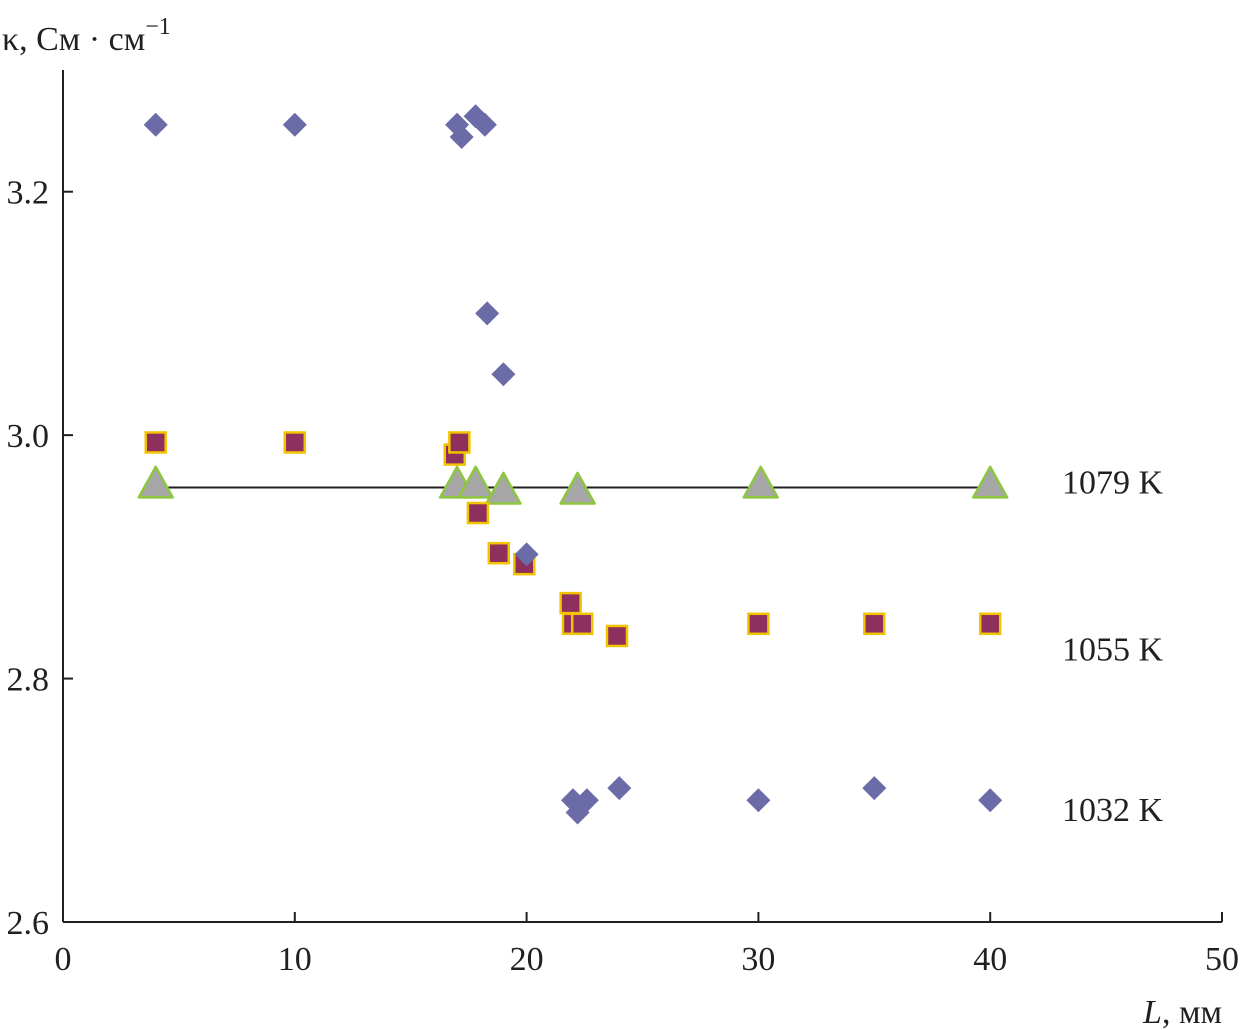 The height and width of the screenshot is (1030, 1241). What do you see at coordinates (63, 959) in the screenshot?
I see `x-tick-label: 0` at bounding box center [63, 959].